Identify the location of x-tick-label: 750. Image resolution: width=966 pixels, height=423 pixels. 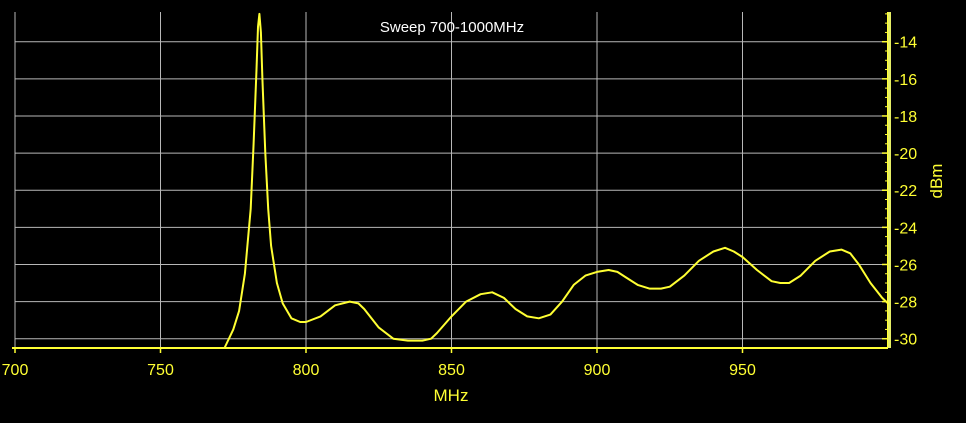
(160, 370).